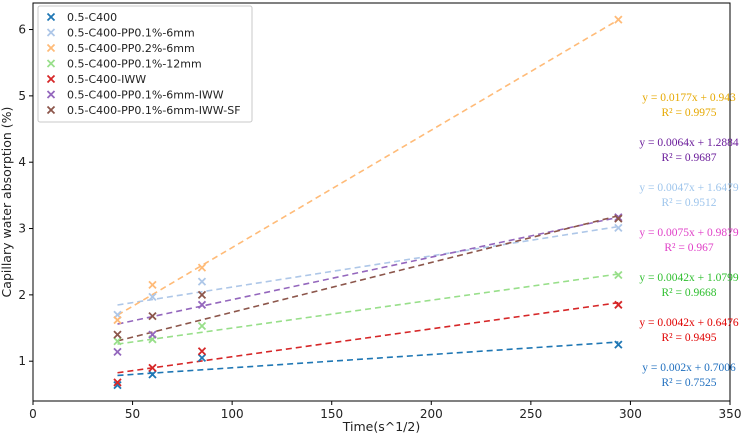 The image size is (742, 436). Describe the element at coordinates (688, 248) in the screenshot. I see `fit-r-squared: R² = 0.967` at that location.